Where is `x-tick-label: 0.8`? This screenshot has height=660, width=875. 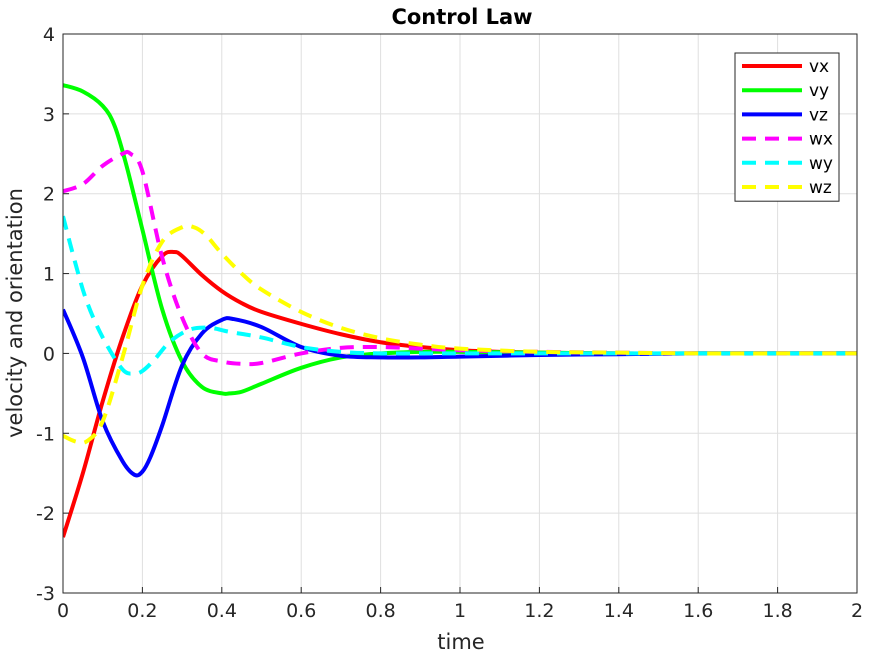
x-tick-label: 0.8 is located at coordinates (380, 611).